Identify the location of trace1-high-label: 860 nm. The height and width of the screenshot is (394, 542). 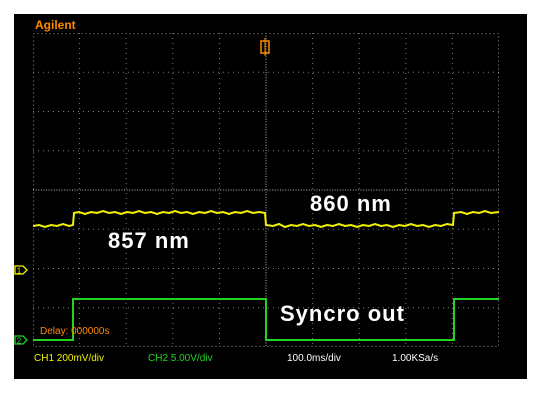
(351, 203).